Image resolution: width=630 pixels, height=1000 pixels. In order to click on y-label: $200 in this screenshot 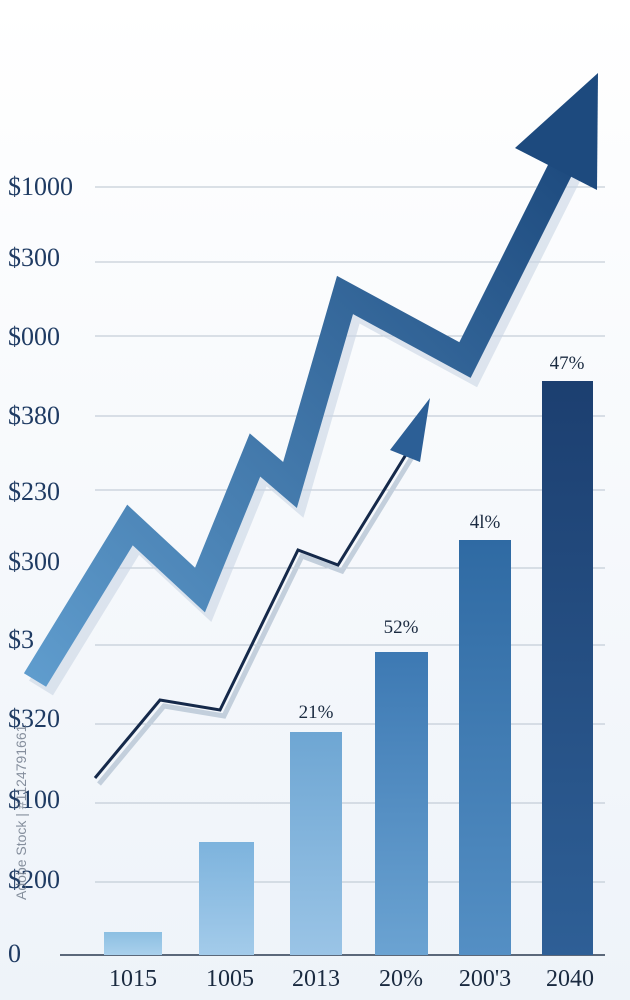, I will do `click(34, 879)`.